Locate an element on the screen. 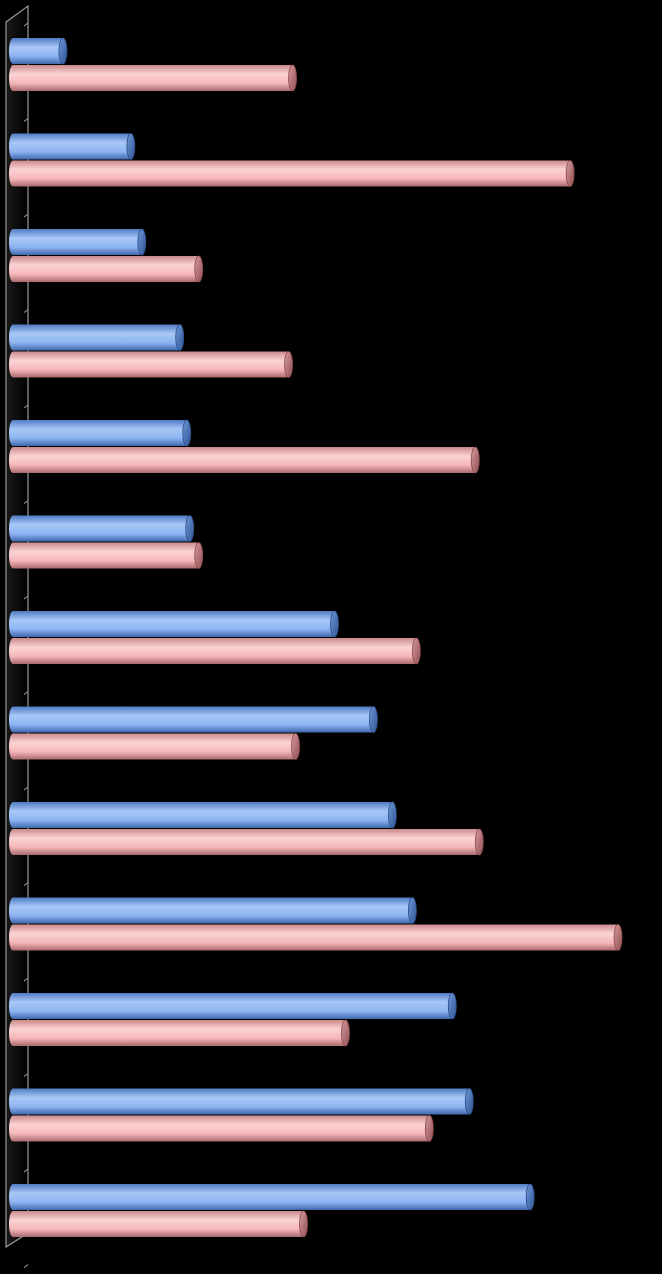 Image resolution: width=662 pixels, height=1274 pixels. bar-series2-cat12 is located at coordinates (221, 1128).